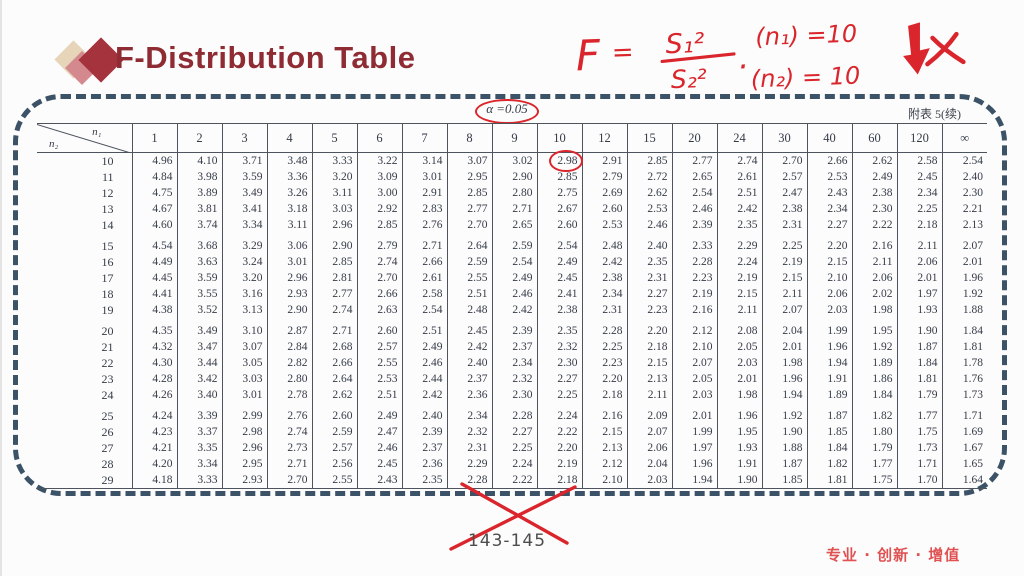  Describe the element at coordinates (694, 193) in the screenshot. I see `value-cell: 2.54` at that location.